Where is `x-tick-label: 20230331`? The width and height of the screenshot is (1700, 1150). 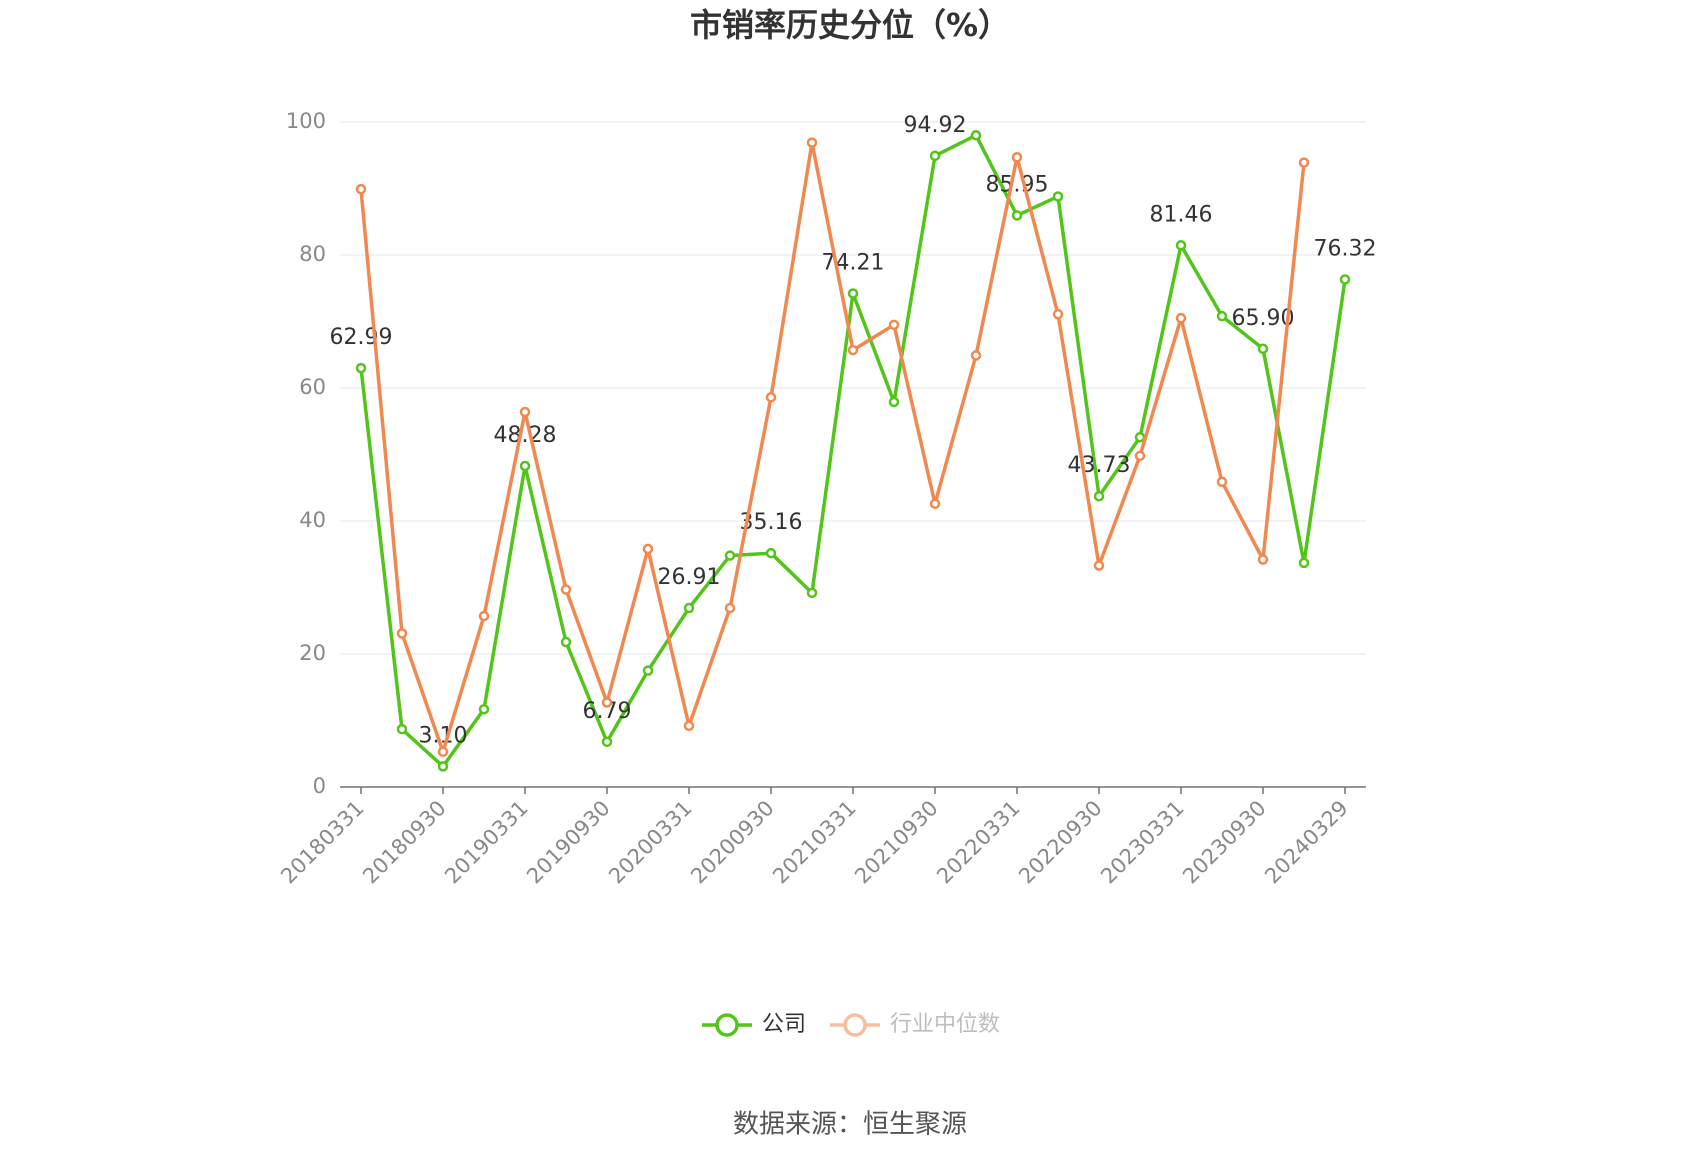 x-tick-label: 20230331 is located at coordinates (1142, 842).